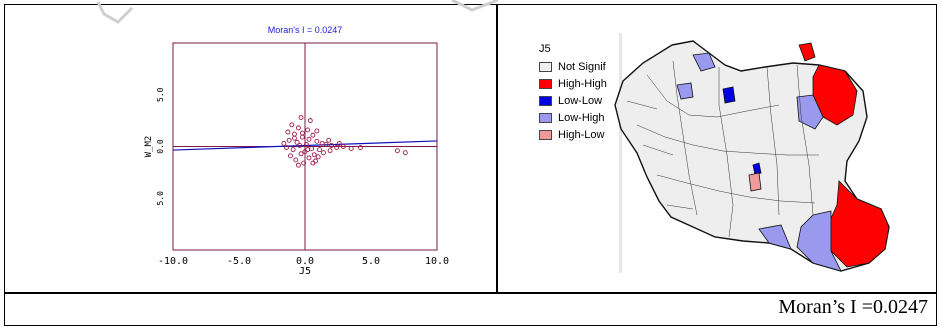 Image resolution: width=941 pixels, height=327 pixels. Describe the element at coordinates (704, 62) in the screenshot. I see `low-high-north` at that location.